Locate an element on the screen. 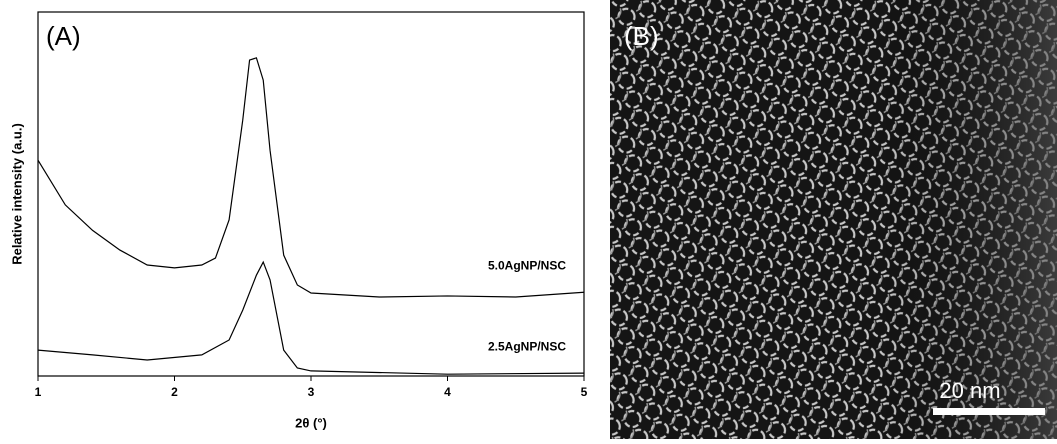 This screenshot has height=444, width=1057. x-tick-label: 2 is located at coordinates (174, 392).